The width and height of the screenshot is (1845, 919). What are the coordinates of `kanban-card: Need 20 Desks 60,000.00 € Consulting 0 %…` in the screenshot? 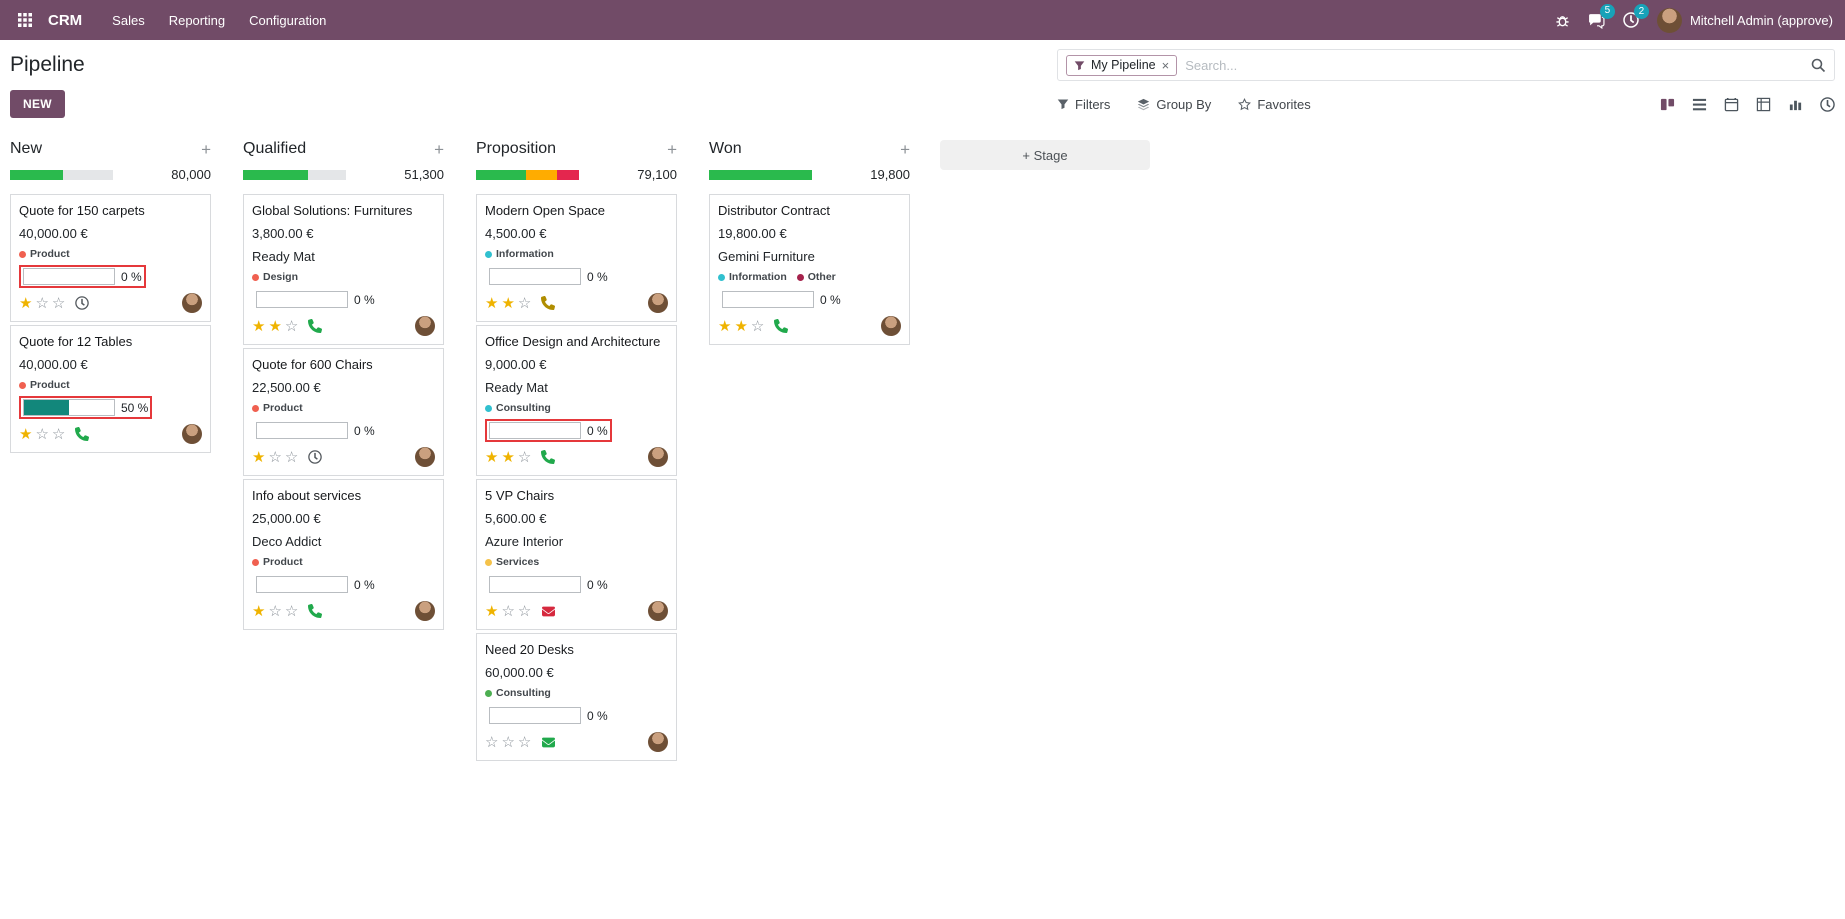 It's located at (576, 697).